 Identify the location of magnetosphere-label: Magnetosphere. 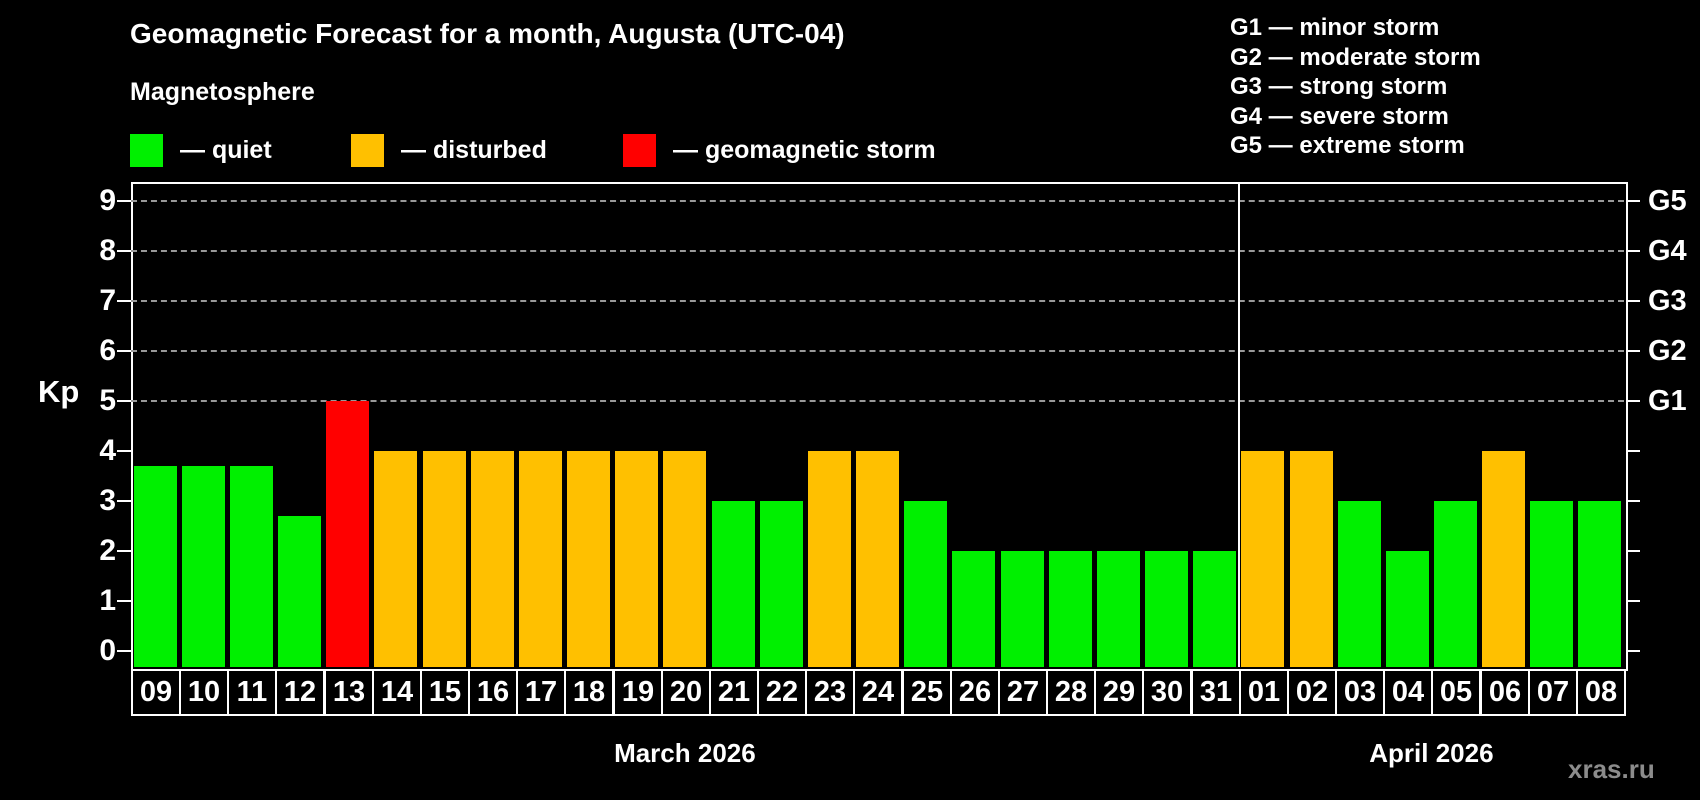
(222, 92).